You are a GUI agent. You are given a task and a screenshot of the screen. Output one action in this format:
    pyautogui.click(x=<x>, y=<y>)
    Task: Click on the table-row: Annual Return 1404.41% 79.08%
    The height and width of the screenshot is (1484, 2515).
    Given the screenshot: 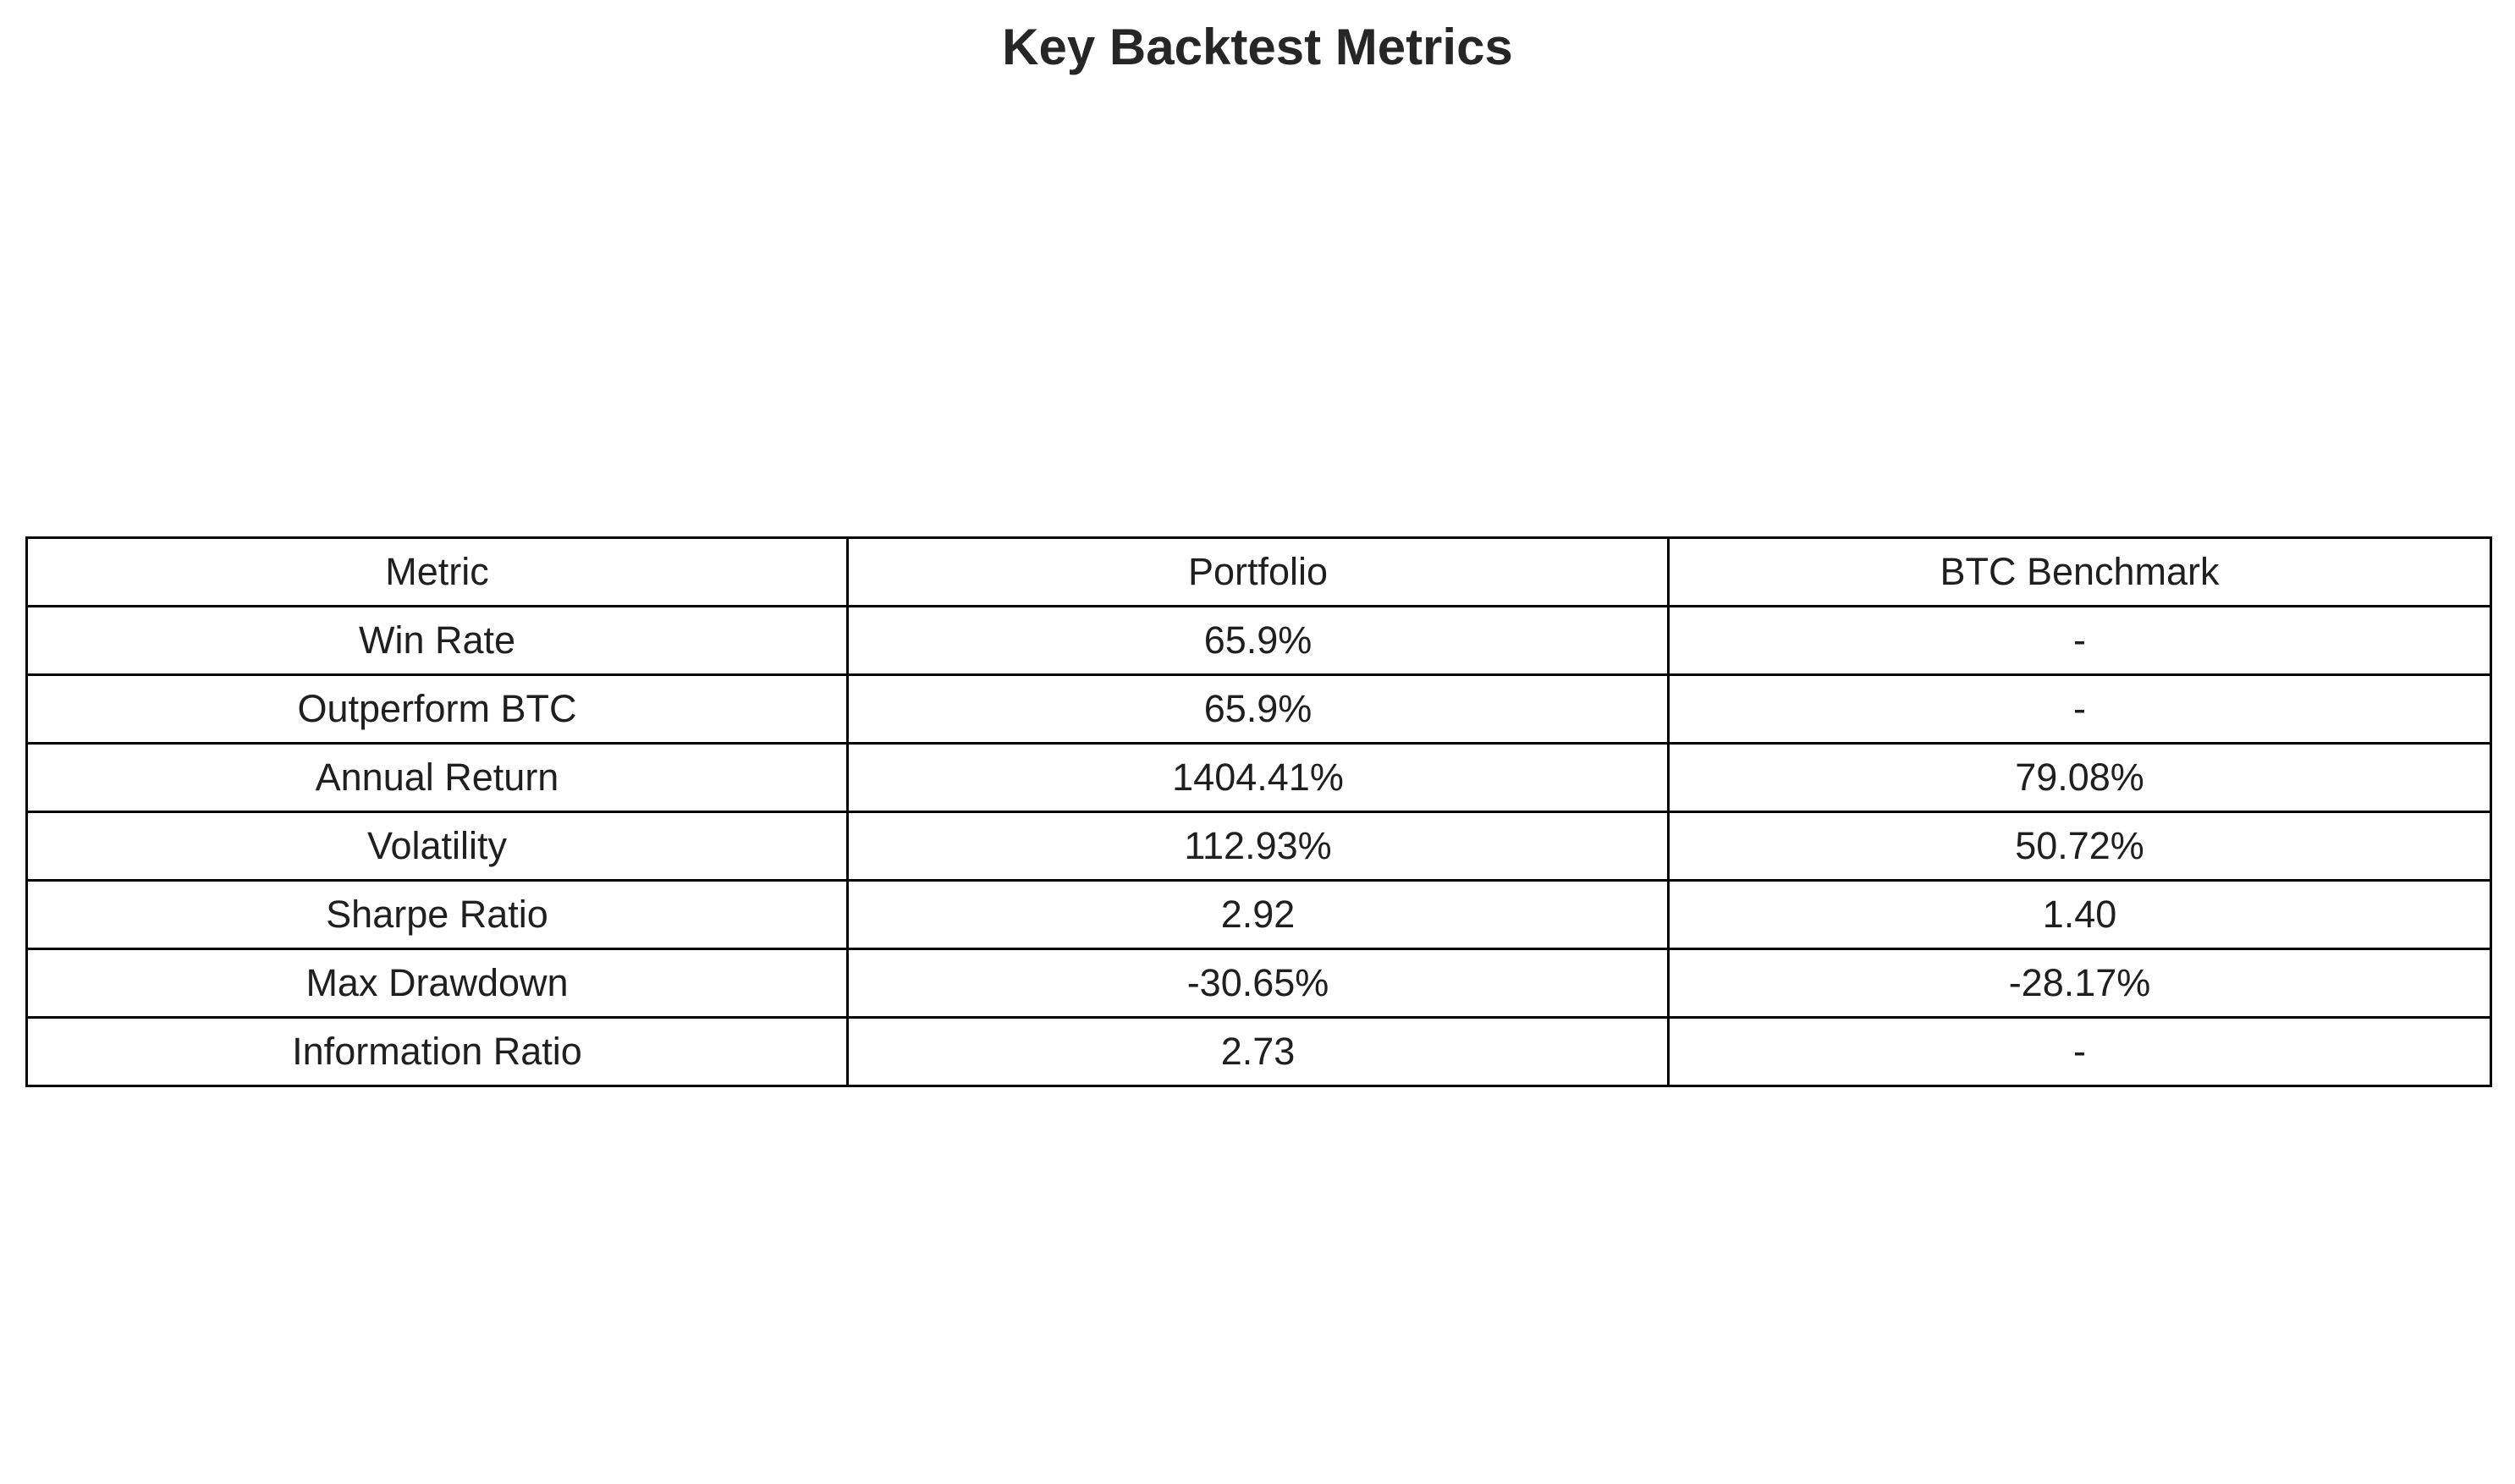 What is the action you would take?
    pyautogui.click(x=1258, y=777)
    